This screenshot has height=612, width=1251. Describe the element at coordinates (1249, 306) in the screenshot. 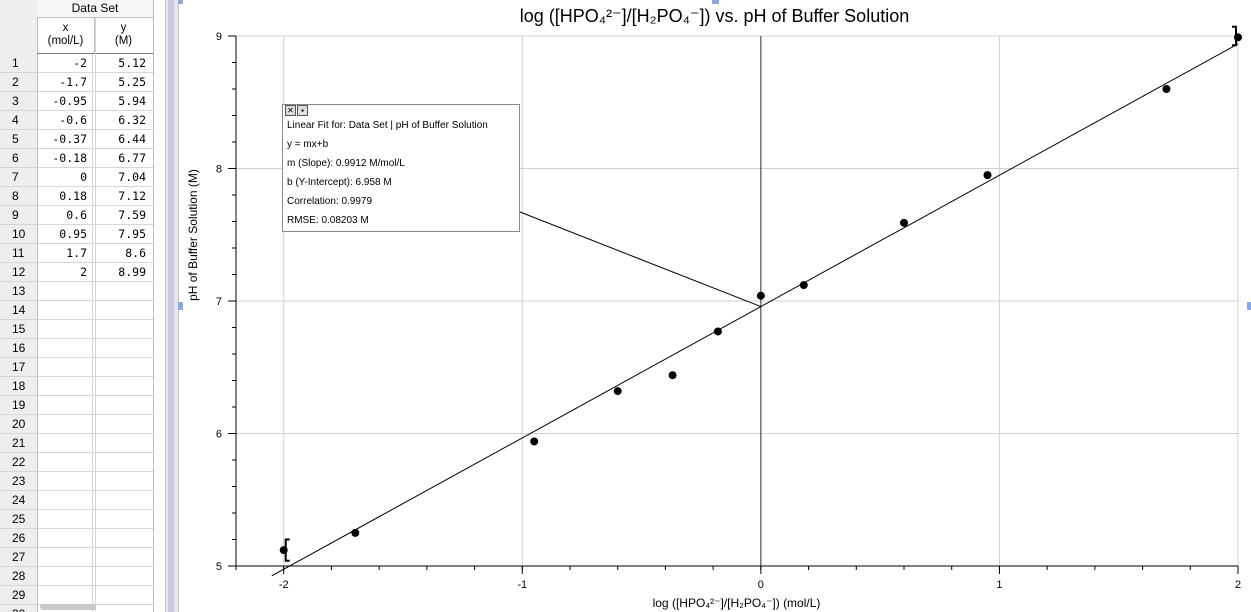

I see `graph-handle-right` at that location.